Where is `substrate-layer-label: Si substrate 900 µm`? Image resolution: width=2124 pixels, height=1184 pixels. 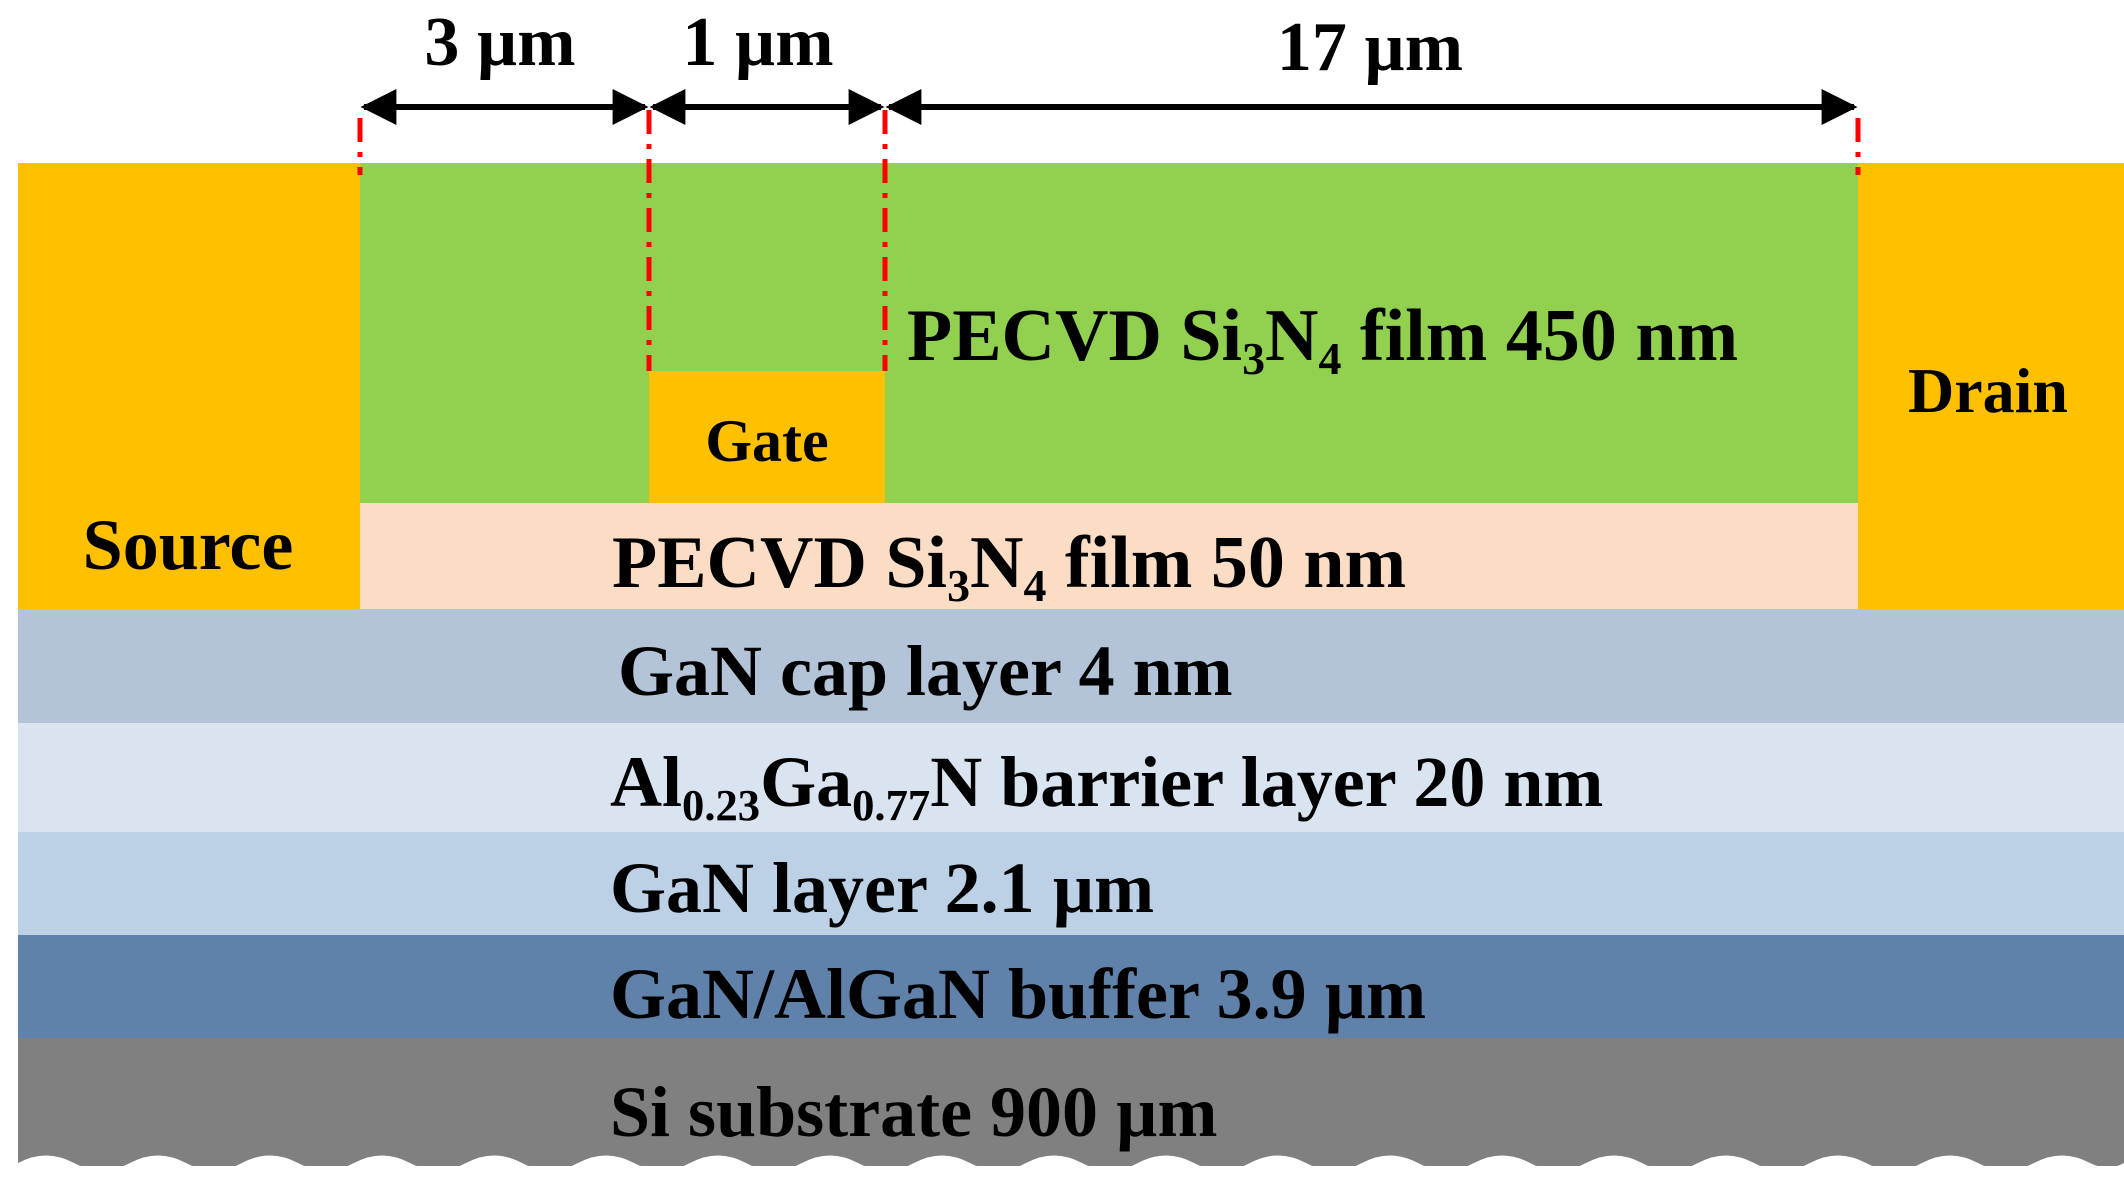
substrate-layer-label: Si substrate 900 µm is located at coordinates (914, 1112).